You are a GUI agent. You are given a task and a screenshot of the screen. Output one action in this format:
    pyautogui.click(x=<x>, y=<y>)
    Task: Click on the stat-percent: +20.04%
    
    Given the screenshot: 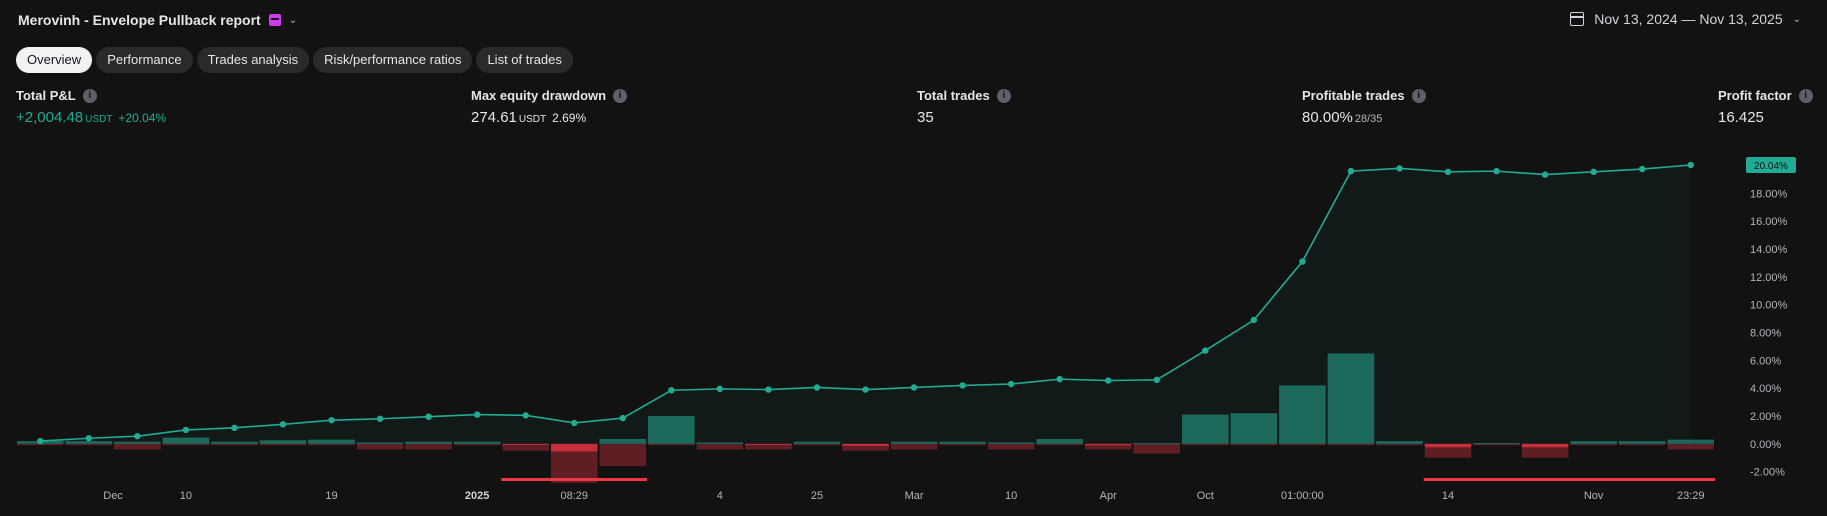 What is the action you would take?
    pyautogui.click(x=142, y=118)
    